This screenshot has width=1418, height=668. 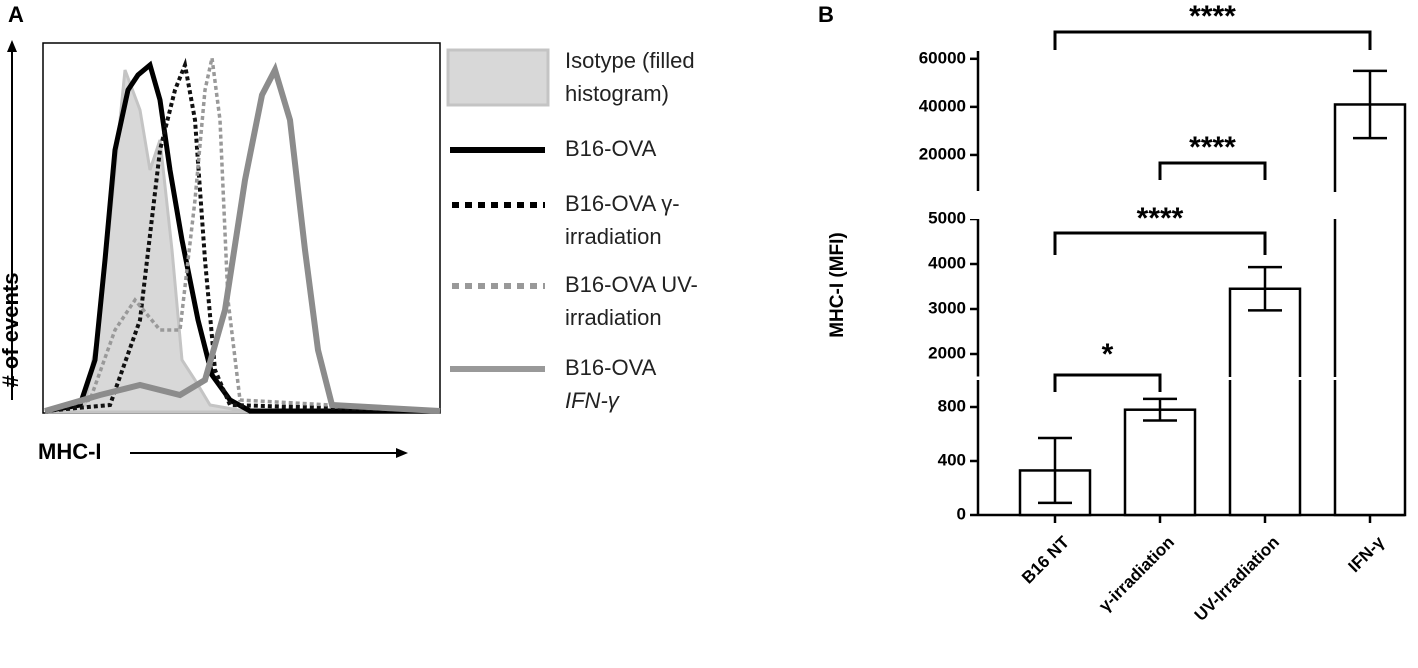 What do you see at coordinates (947, 352) in the screenshot?
I see `y-tick-label: 2000` at bounding box center [947, 352].